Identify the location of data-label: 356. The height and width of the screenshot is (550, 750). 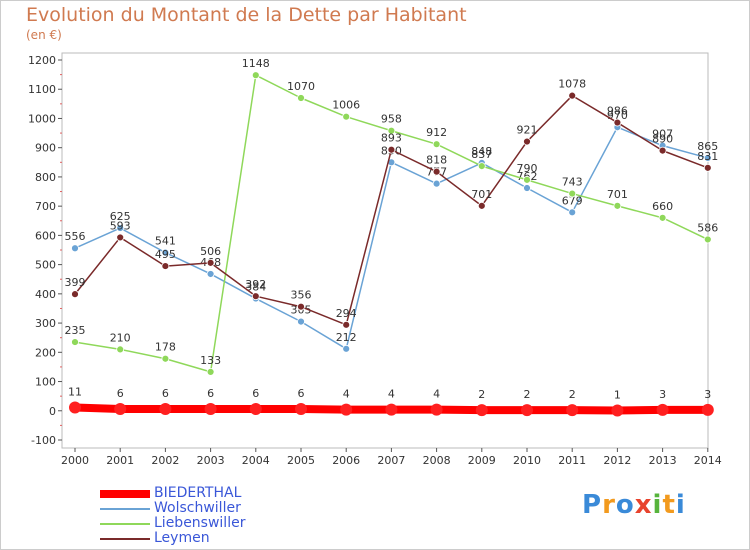
(301, 295).